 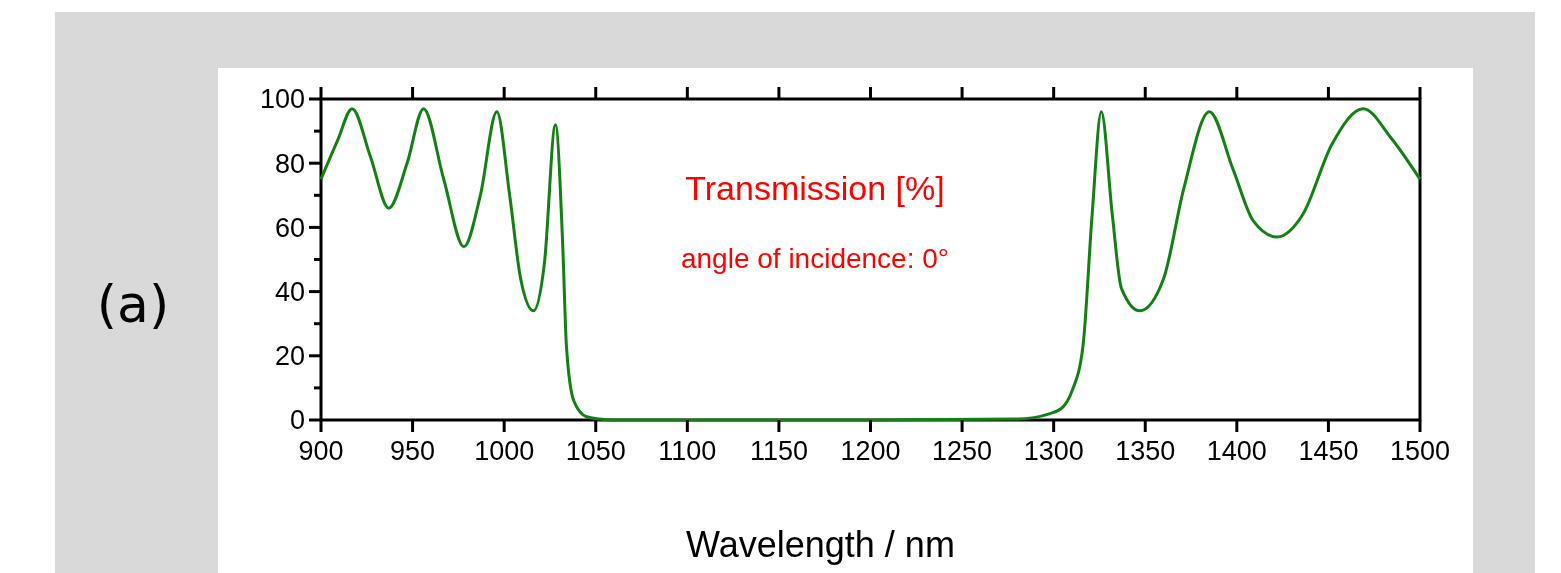 What do you see at coordinates (1053, 451) in the screenshot?
I see `x-tick-label: 1300` at bounding box center [1053, 451].